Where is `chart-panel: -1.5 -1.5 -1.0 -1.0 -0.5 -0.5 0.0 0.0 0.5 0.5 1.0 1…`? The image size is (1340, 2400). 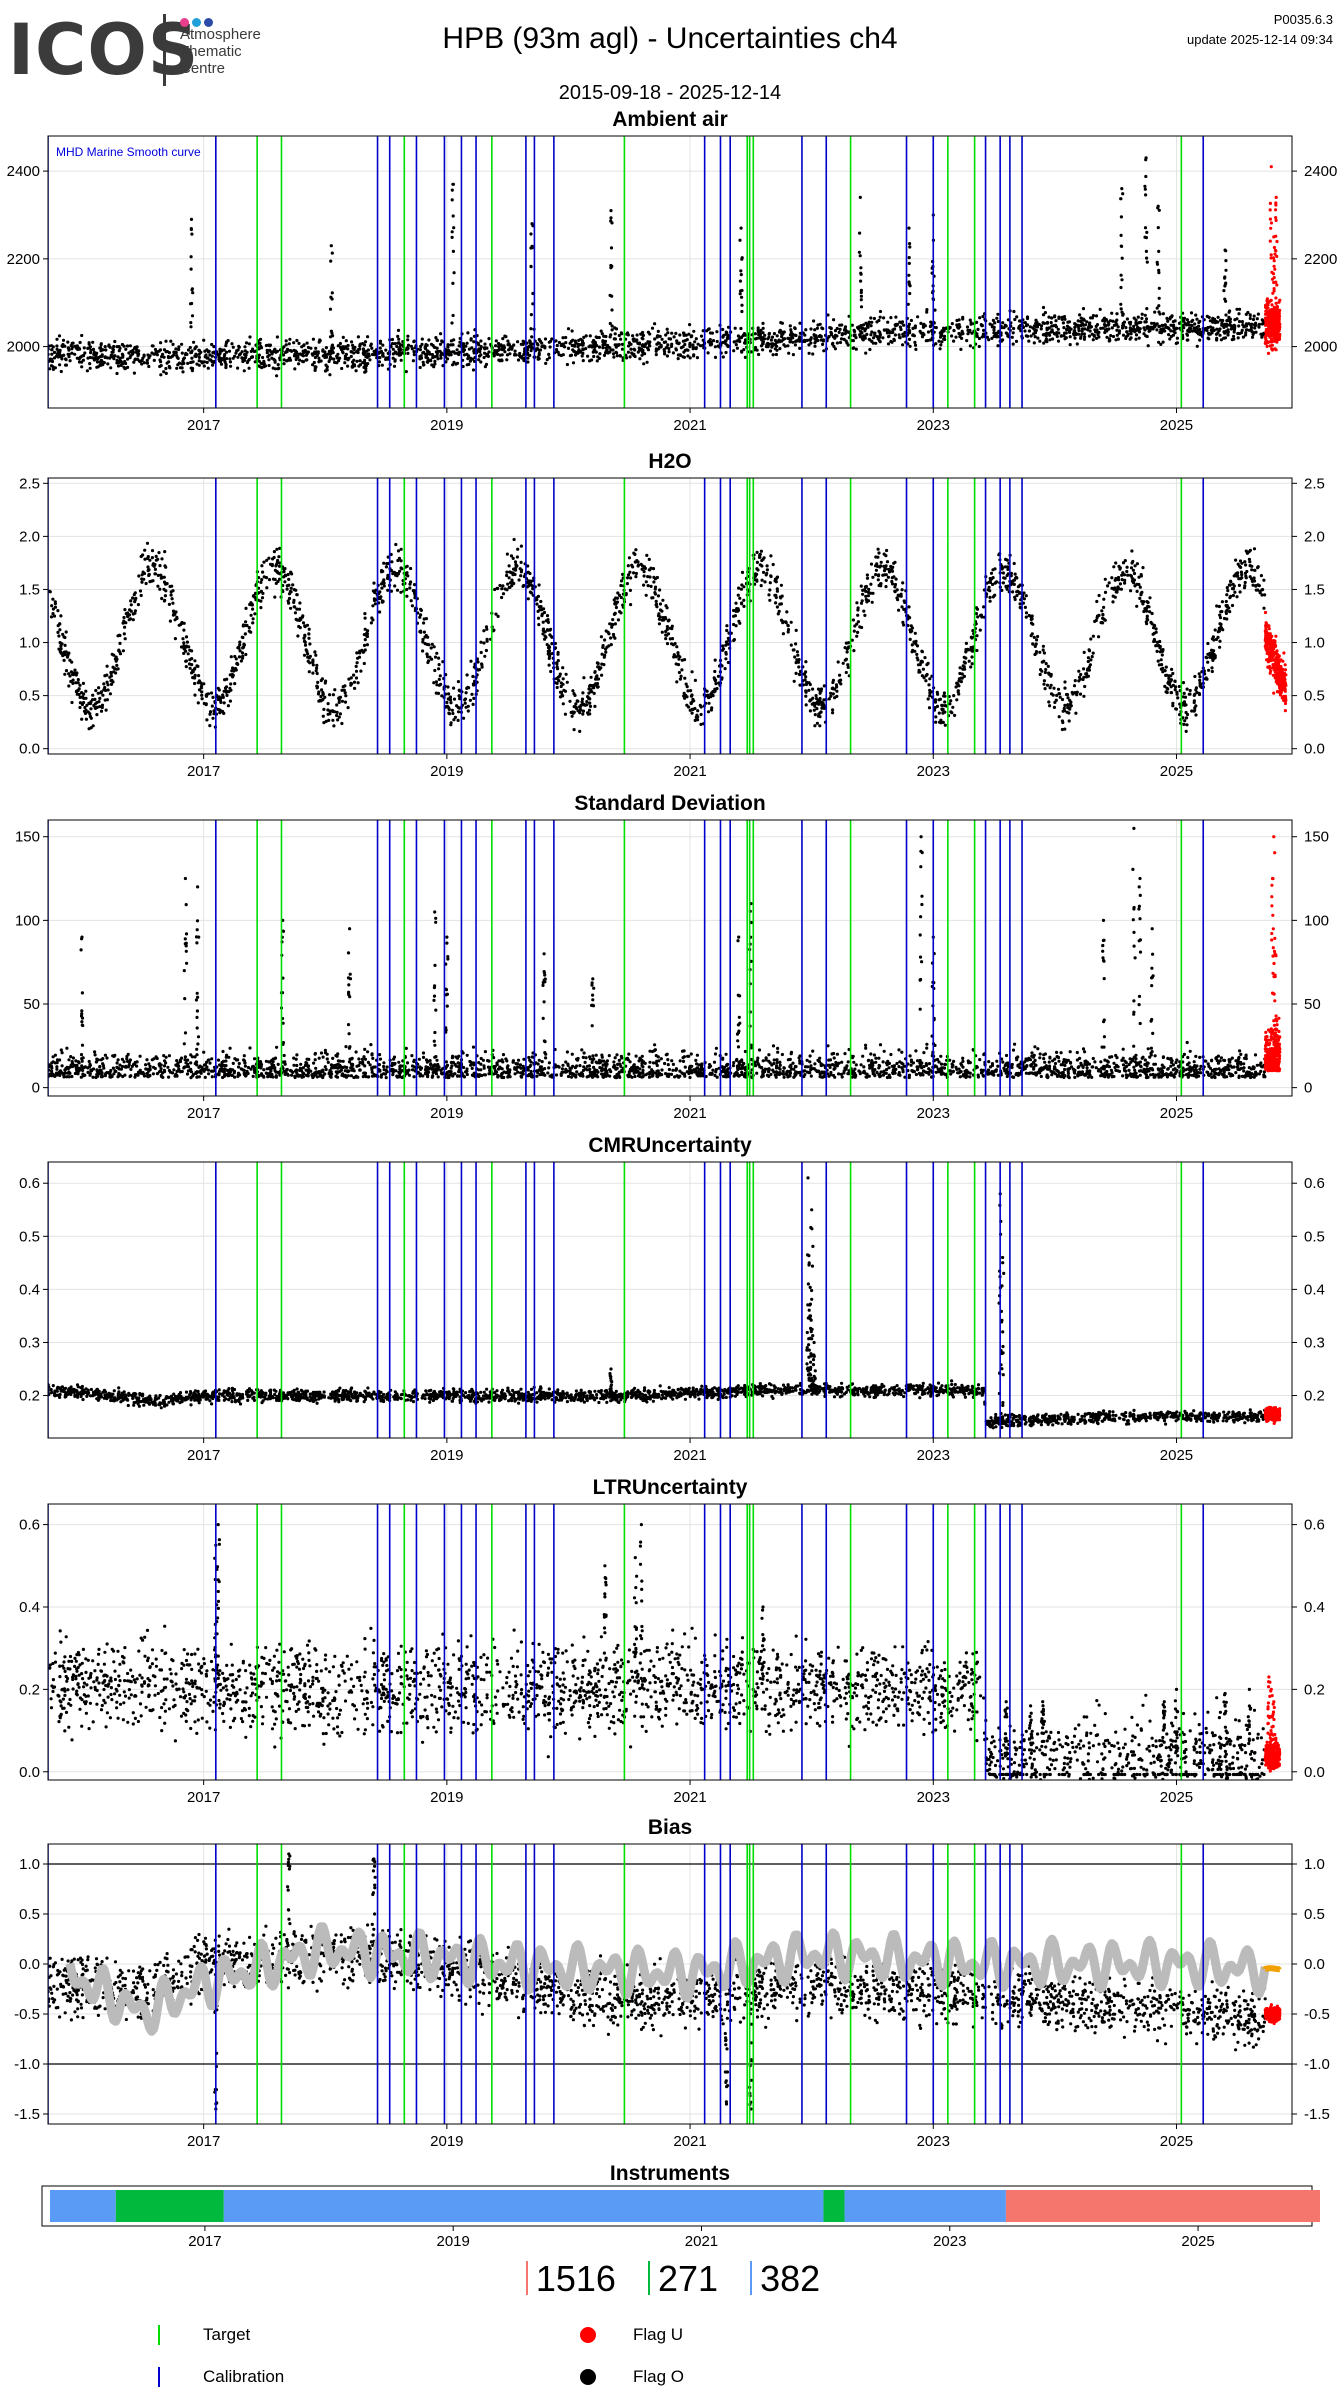
chart-panel: -1.5 -1.5 -1.0 -1.0 -0.5 -0.5 0.0 0.0 0.5 0.5 1.0 1… is located at coordinates (672, 1996).